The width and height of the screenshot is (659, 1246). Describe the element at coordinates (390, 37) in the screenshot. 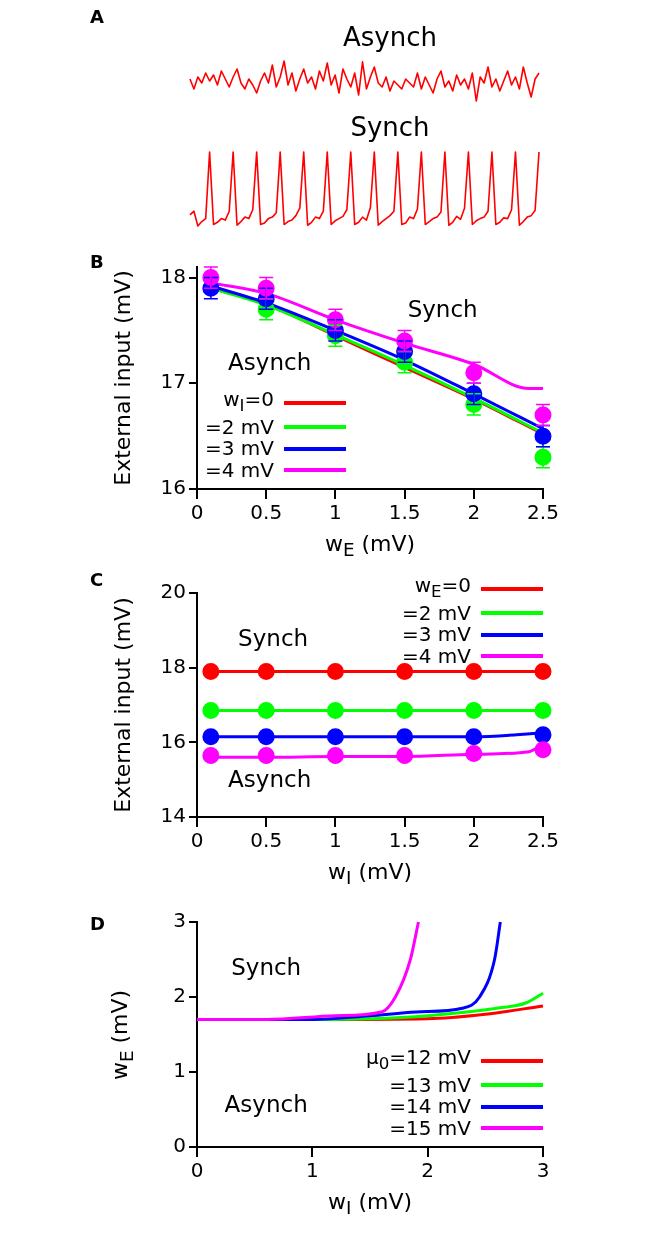

I see `chart-title: Asynch` at that location.